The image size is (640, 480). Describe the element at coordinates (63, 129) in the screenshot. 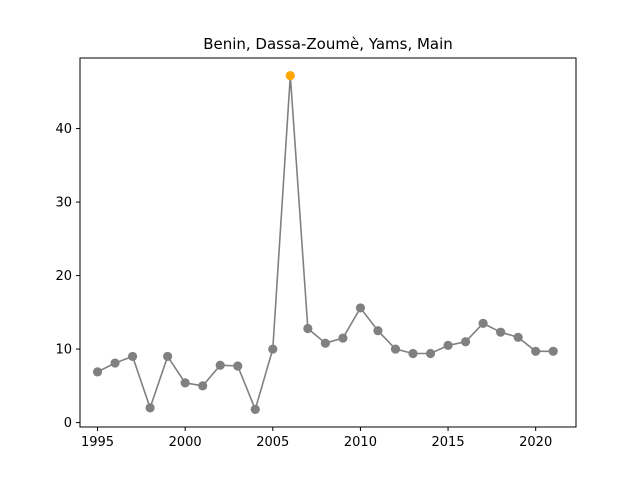

I see `y-tick-label: 40` at that location.